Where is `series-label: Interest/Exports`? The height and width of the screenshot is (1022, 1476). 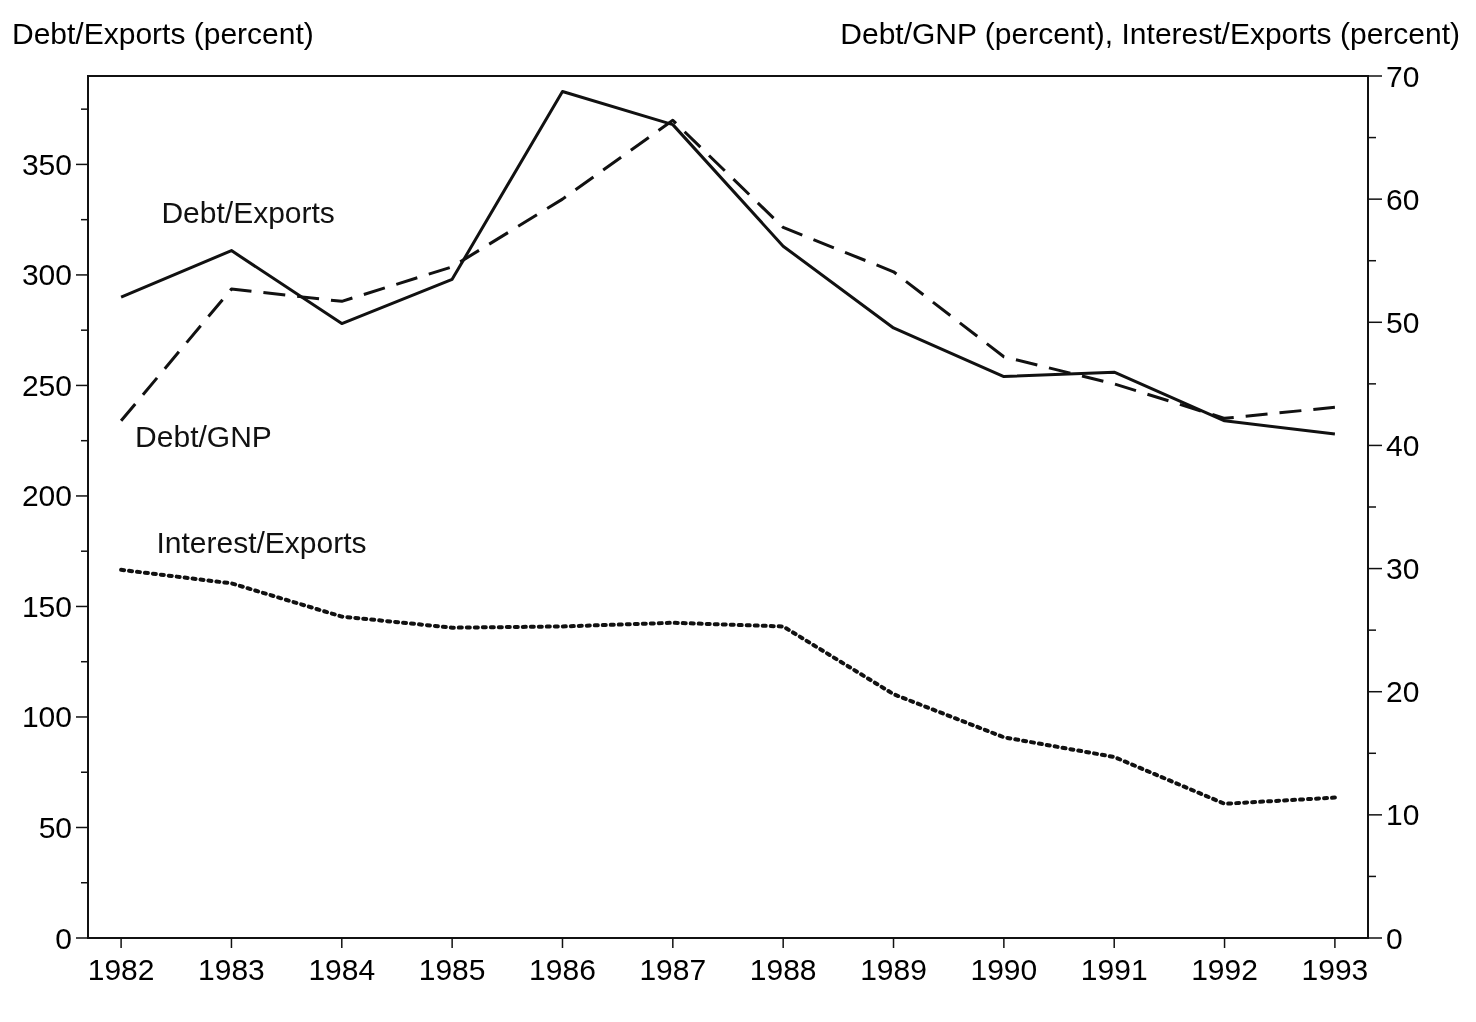
series-label: Interest/Exports is located at coordinates (261, 543).